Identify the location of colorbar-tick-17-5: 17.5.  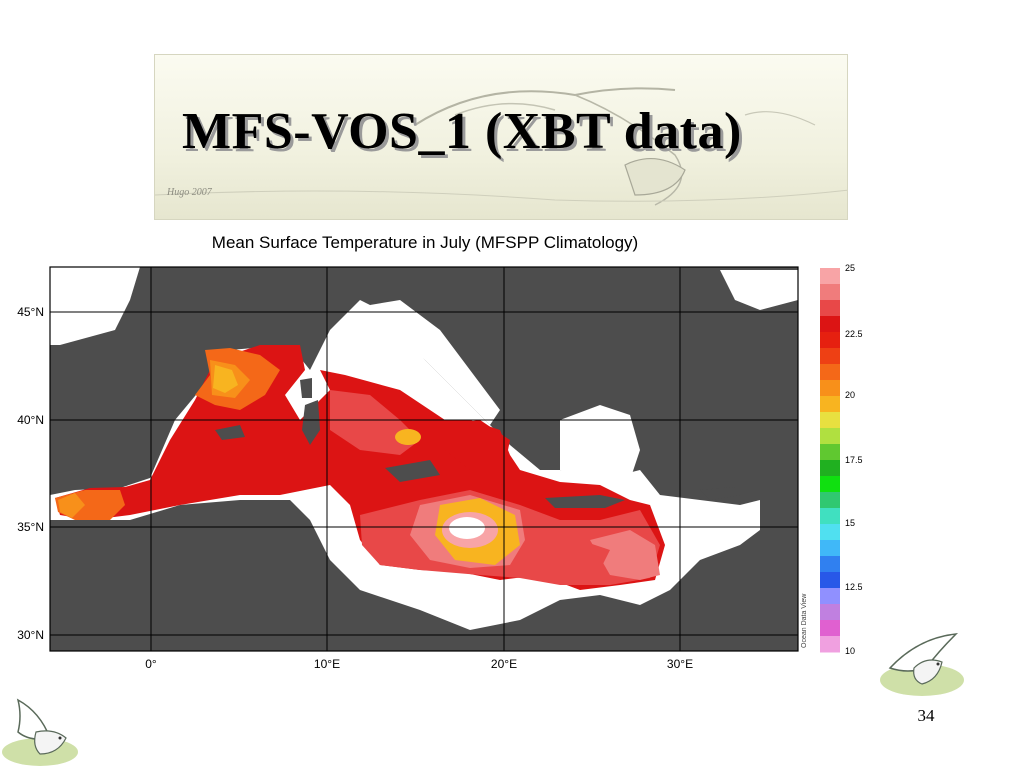
(854, 460).